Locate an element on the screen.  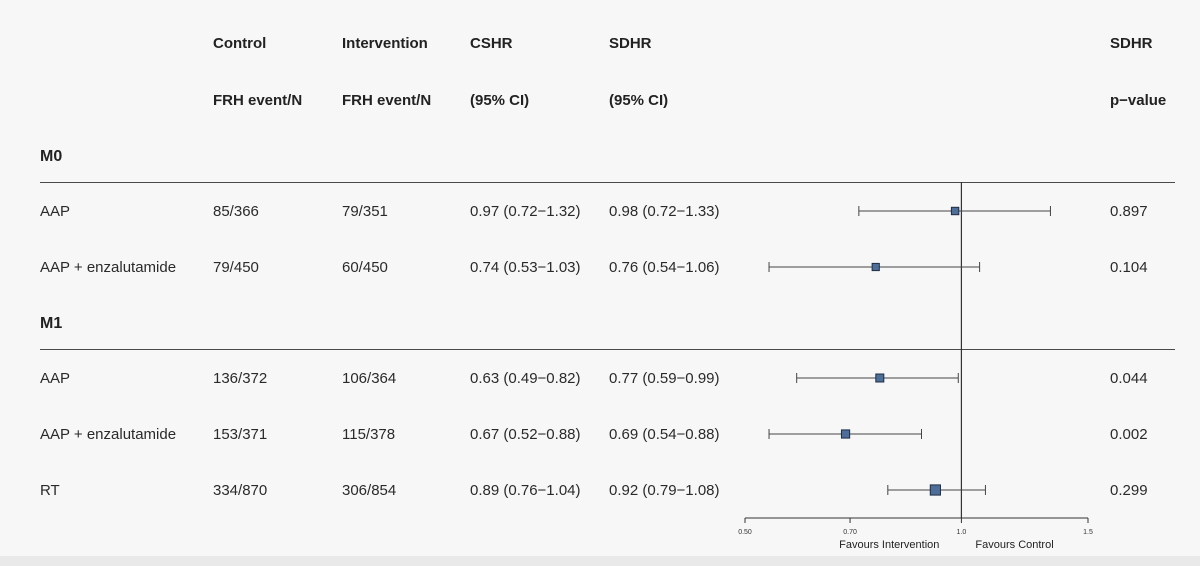
row-control: 153/371 is located at coordinates (240, 434).